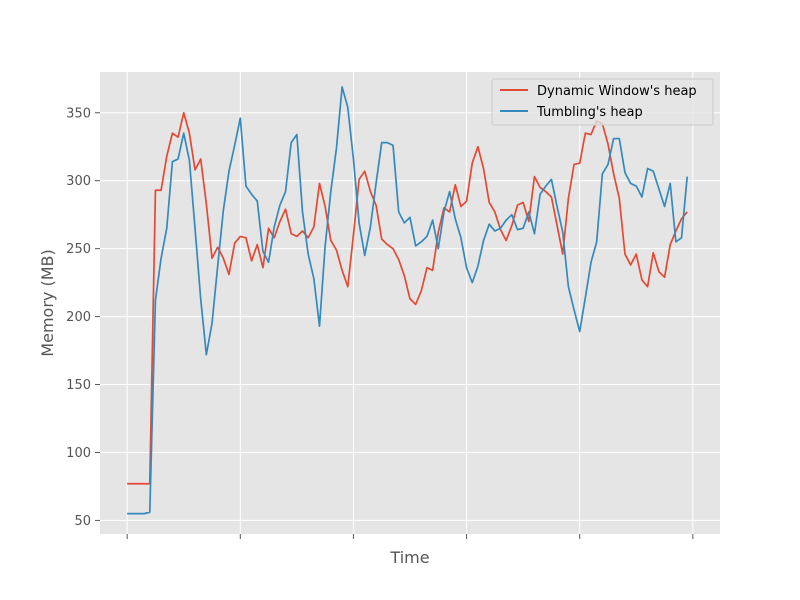  I want to click on x-axis-ticks, so click(410, 536).